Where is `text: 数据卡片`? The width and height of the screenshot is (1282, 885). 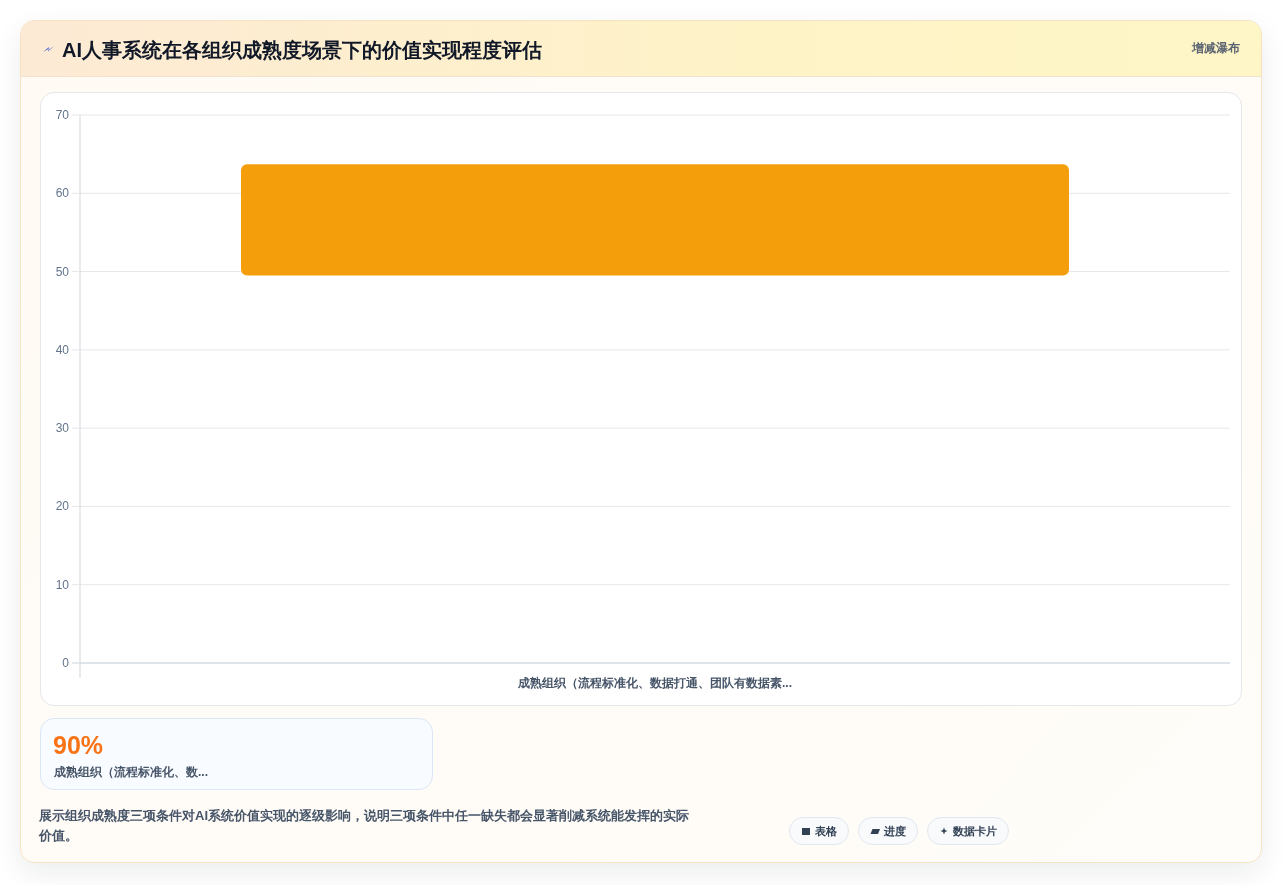
text: 数据卡片 is located at coordinates (975, 831).